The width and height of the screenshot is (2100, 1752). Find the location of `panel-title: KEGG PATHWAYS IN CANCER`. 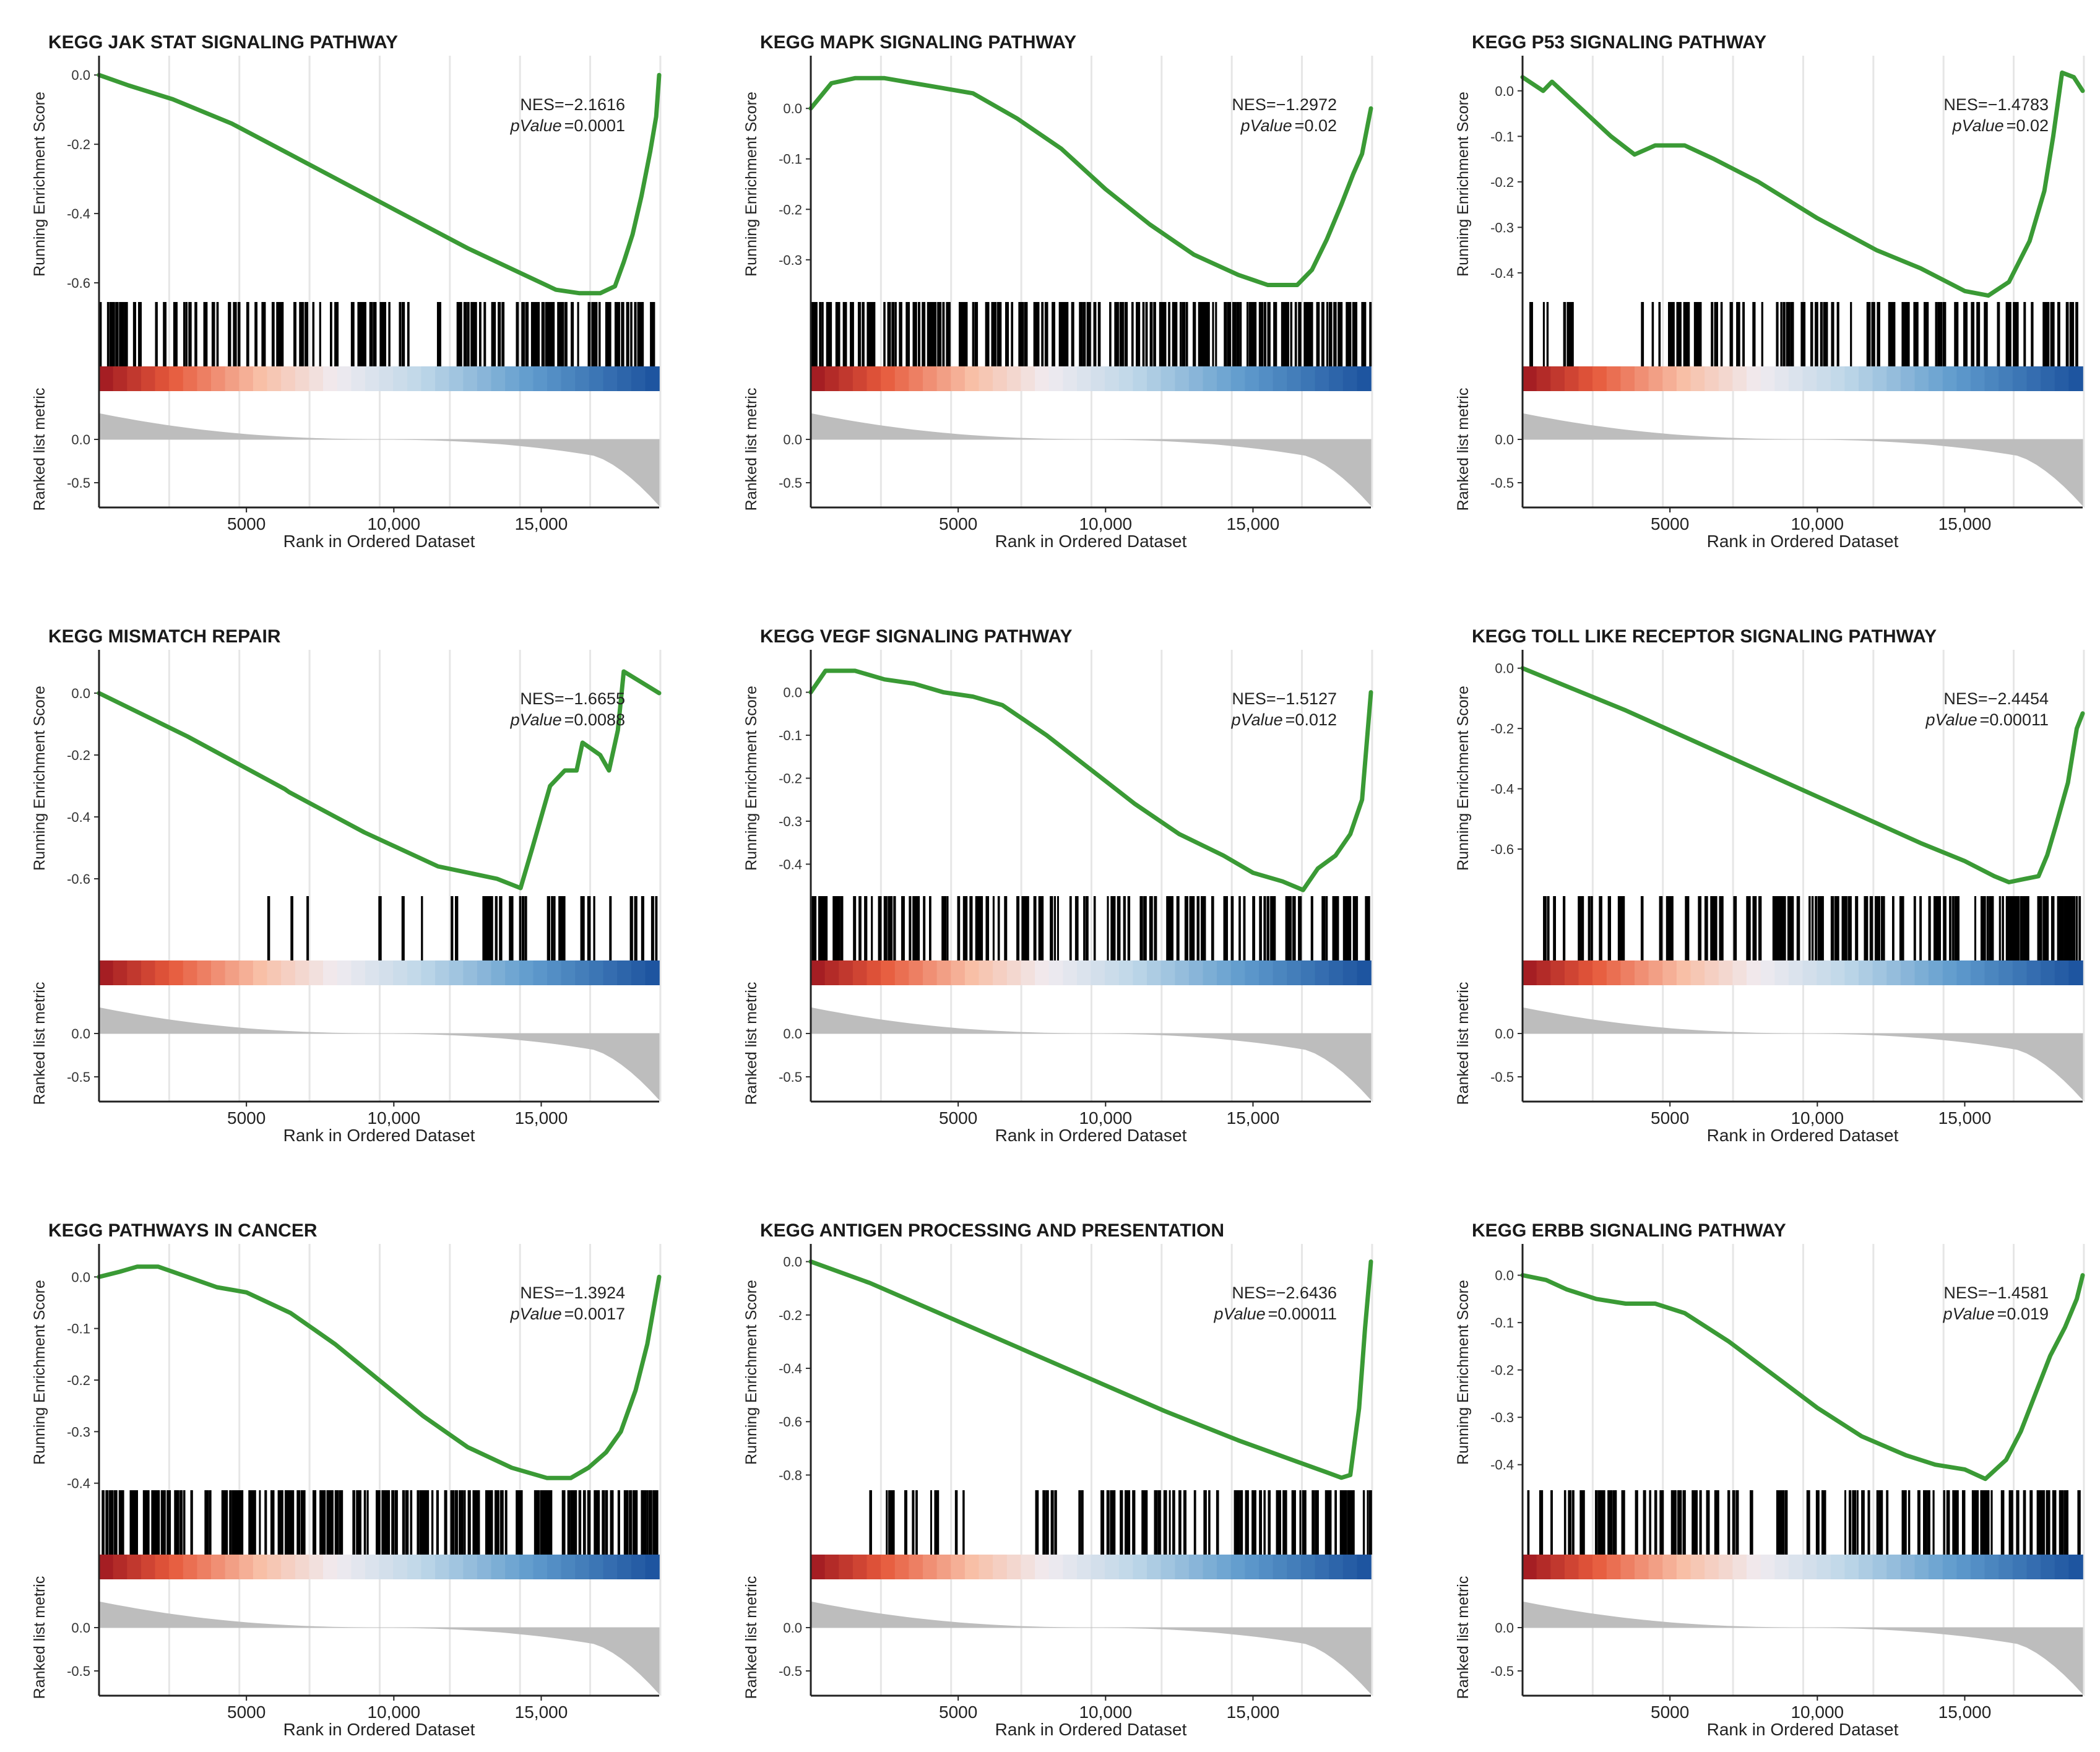

panel-title: KEGG PATHWAYS IN CANCER is located at coordinates (183, 1230).